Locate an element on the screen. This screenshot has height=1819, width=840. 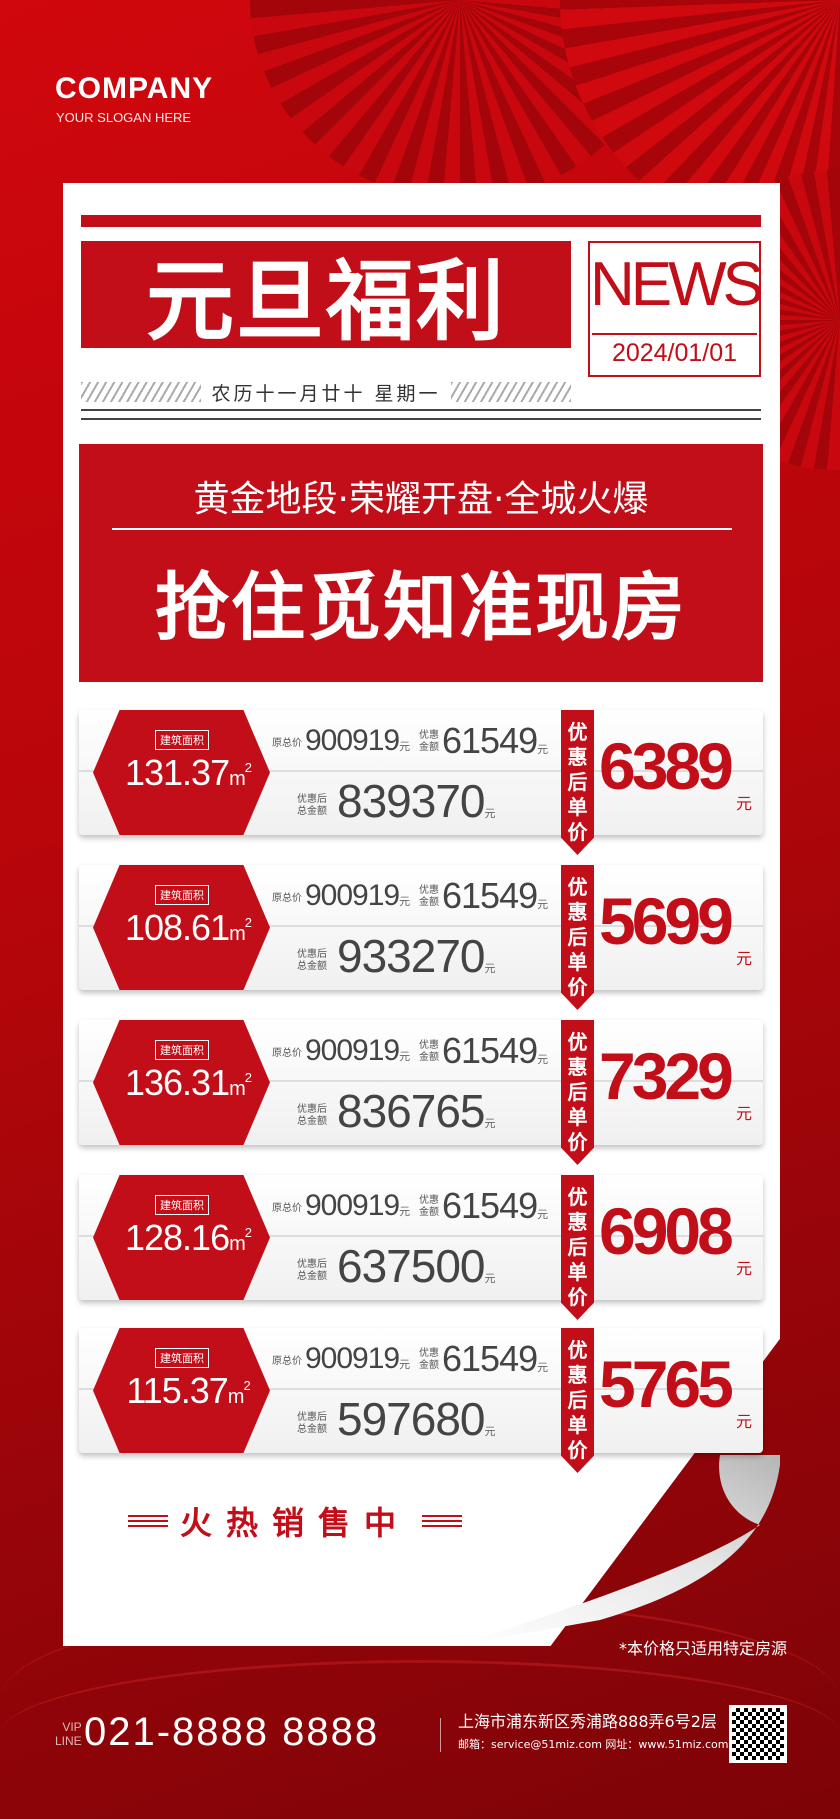
phone-number: 021-8888 8888 is located at coordinates (232, 1732).